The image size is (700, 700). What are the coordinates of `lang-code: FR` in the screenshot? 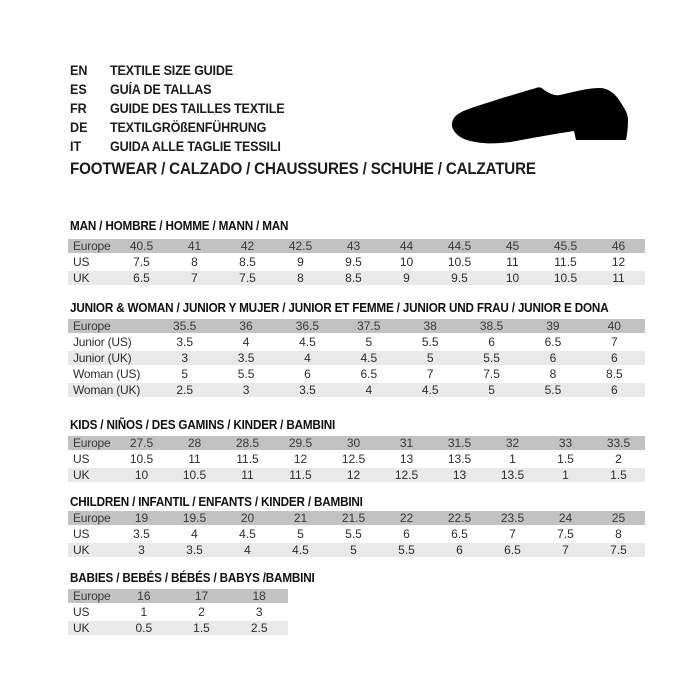 It's located at (78, 108).